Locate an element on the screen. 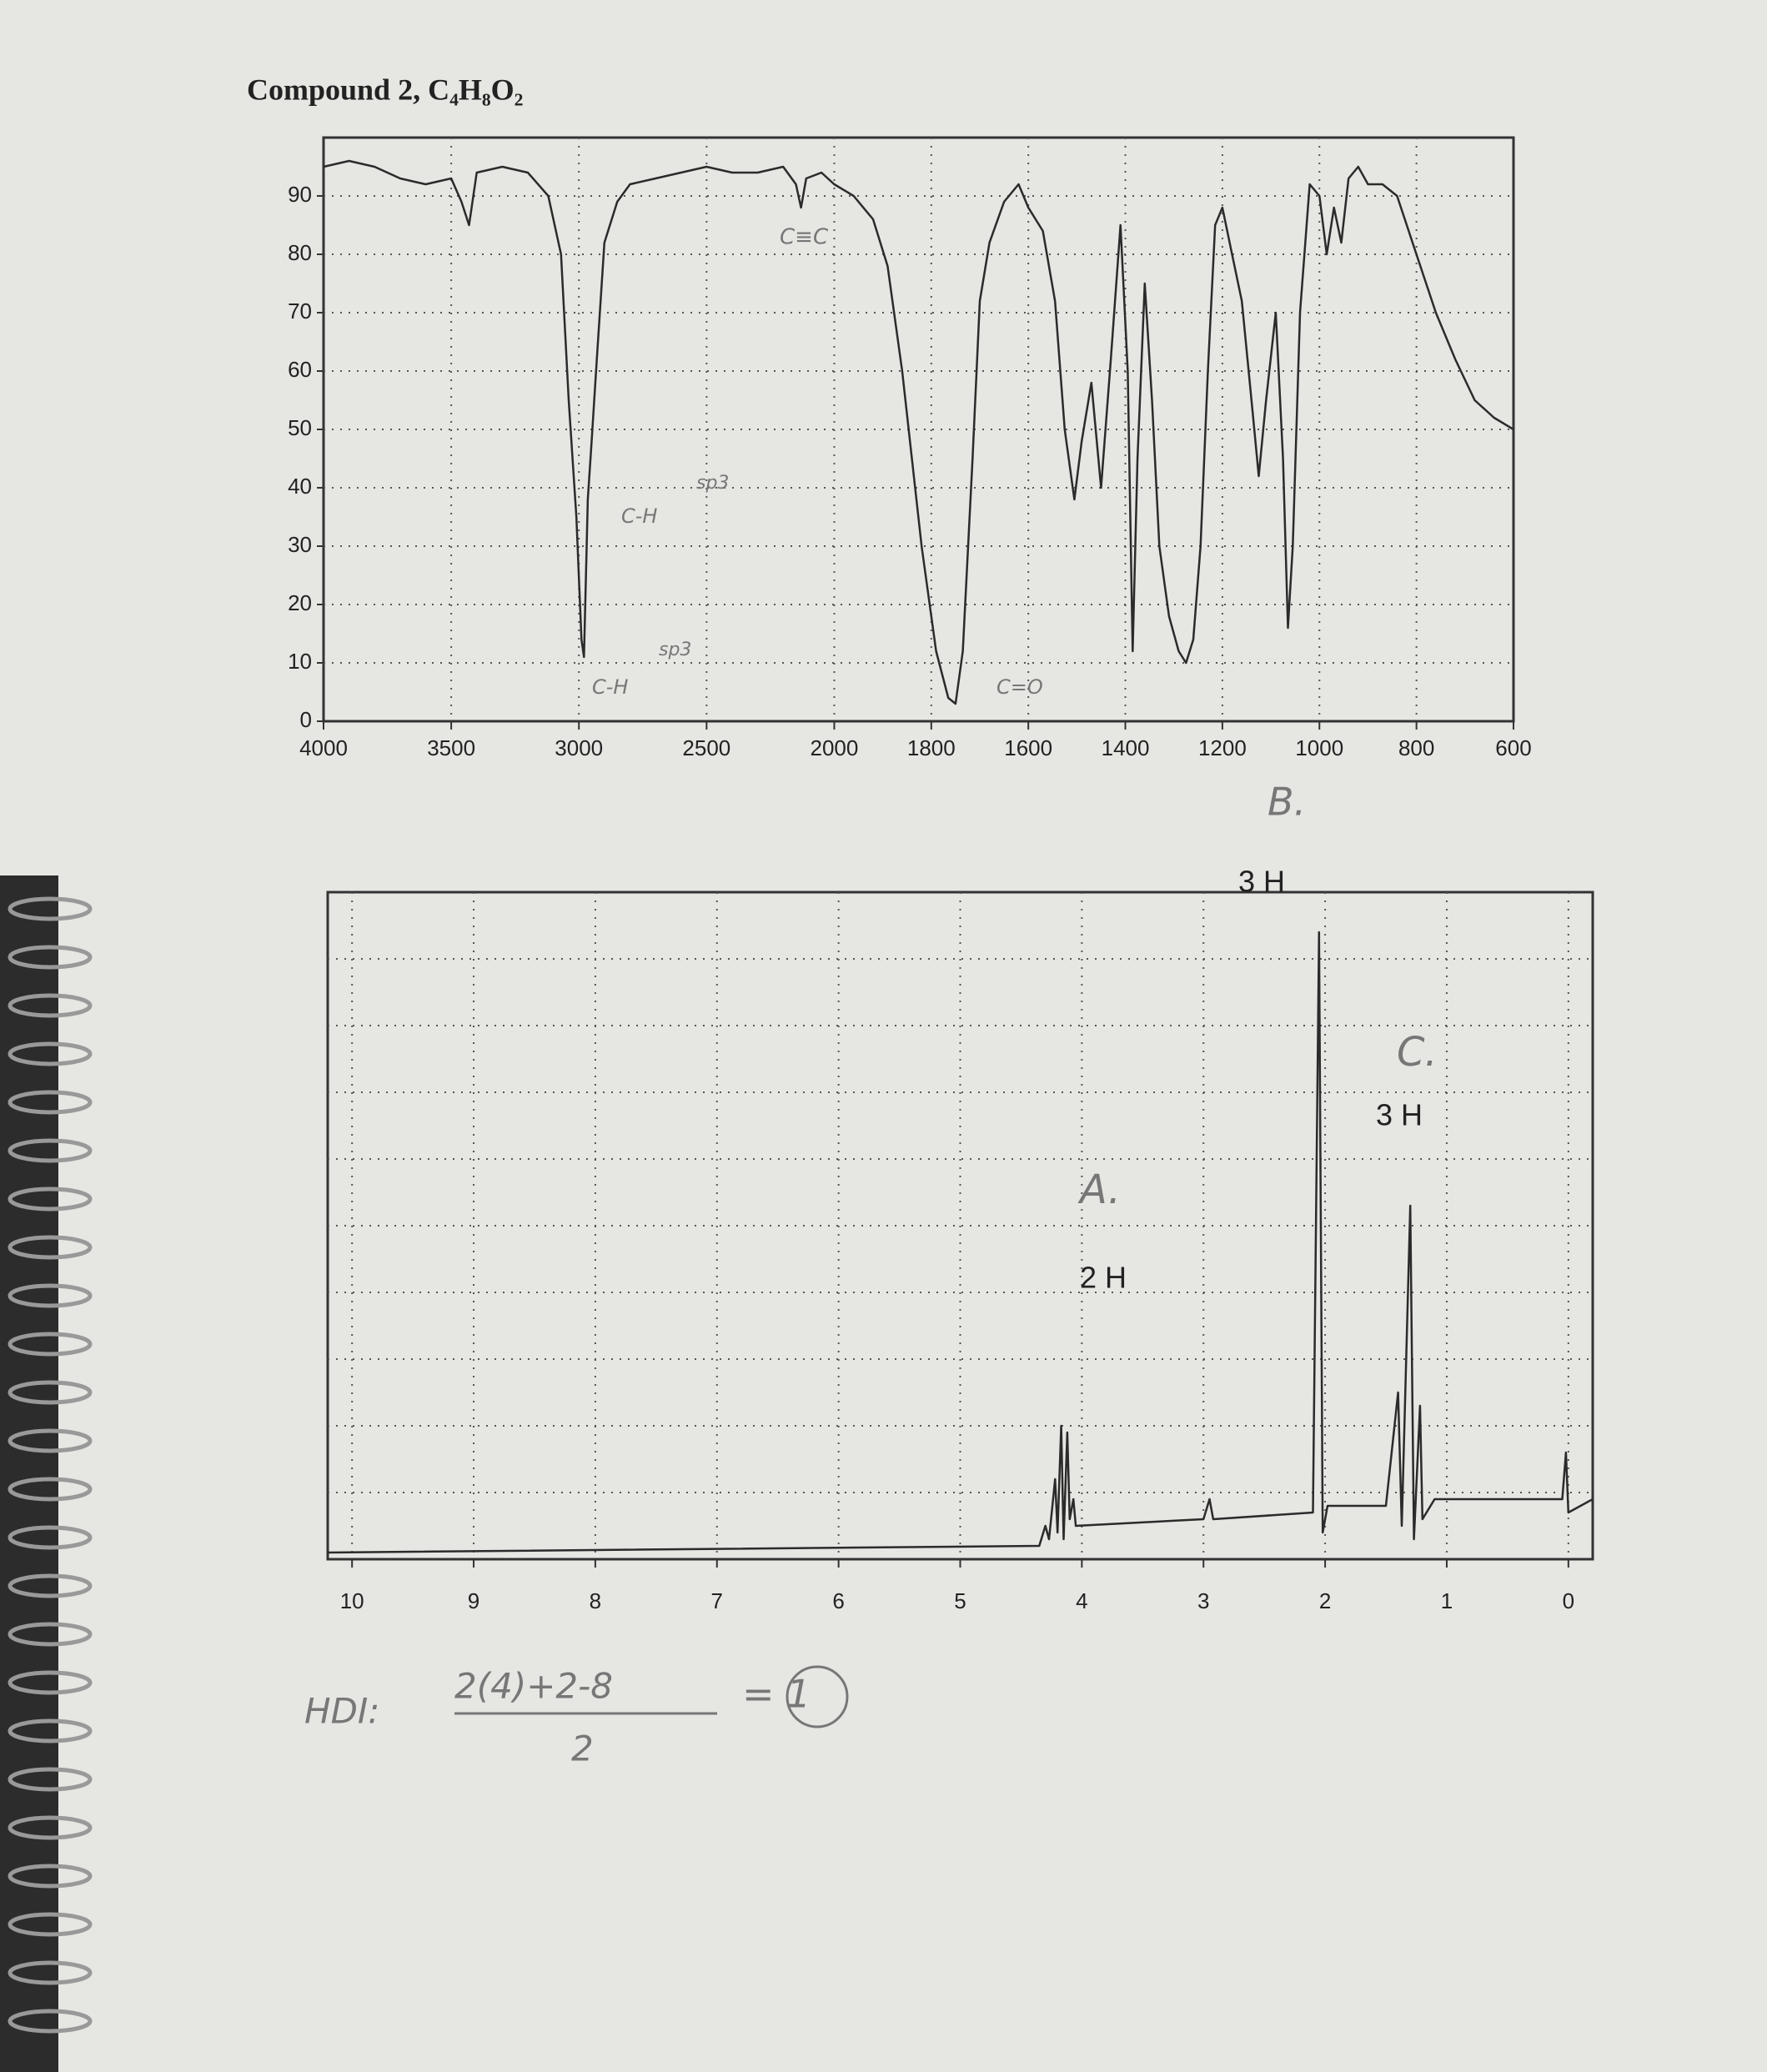 The image size is (1767, 2072). y-tick-label: 50 is located at coordinates (300, 427).